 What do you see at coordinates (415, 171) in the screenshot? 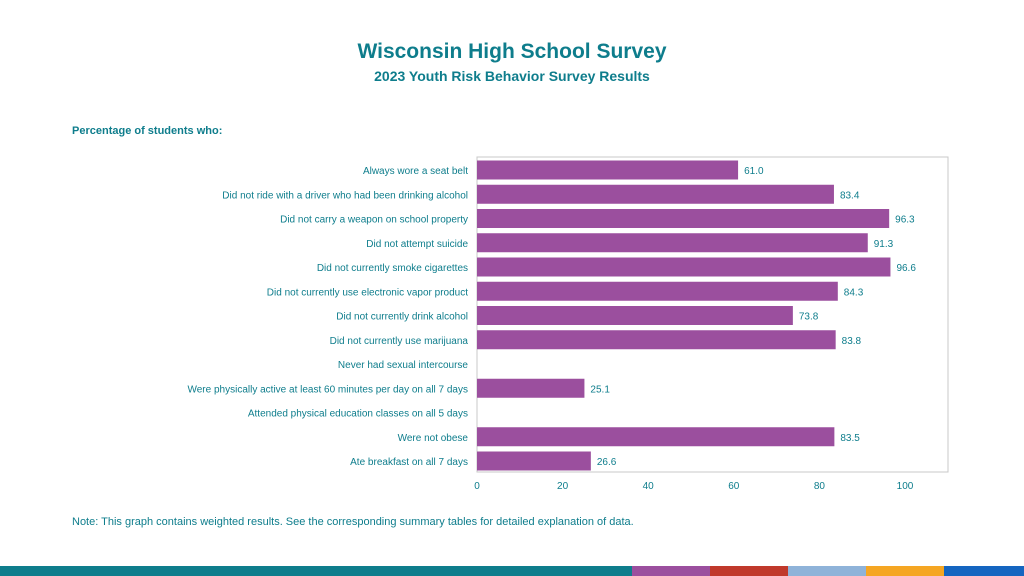
I see `category-label: Always wore a seat belt` at bounding box center [415, 171].